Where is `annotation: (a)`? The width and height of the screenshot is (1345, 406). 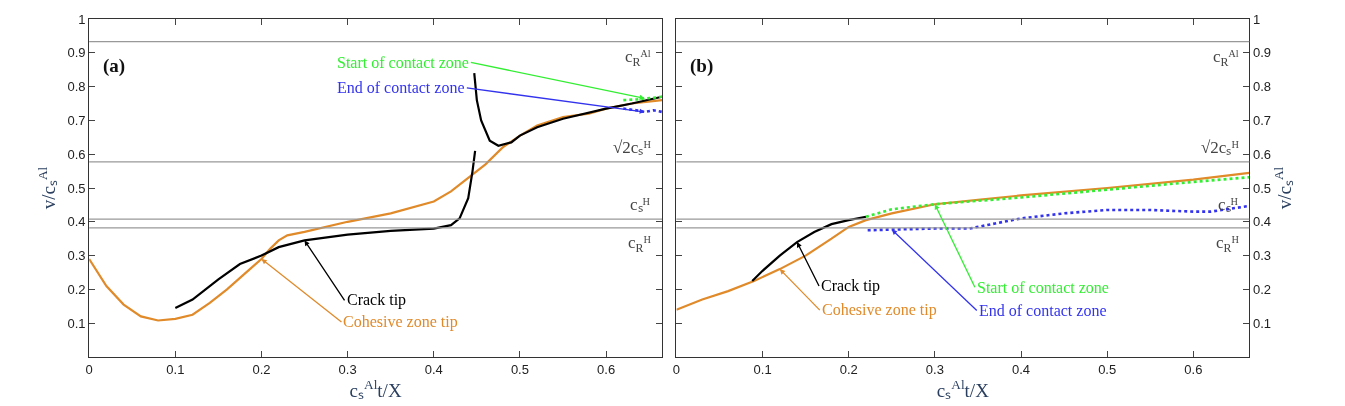
annotation: (a) is located at coordinates (114, 66).